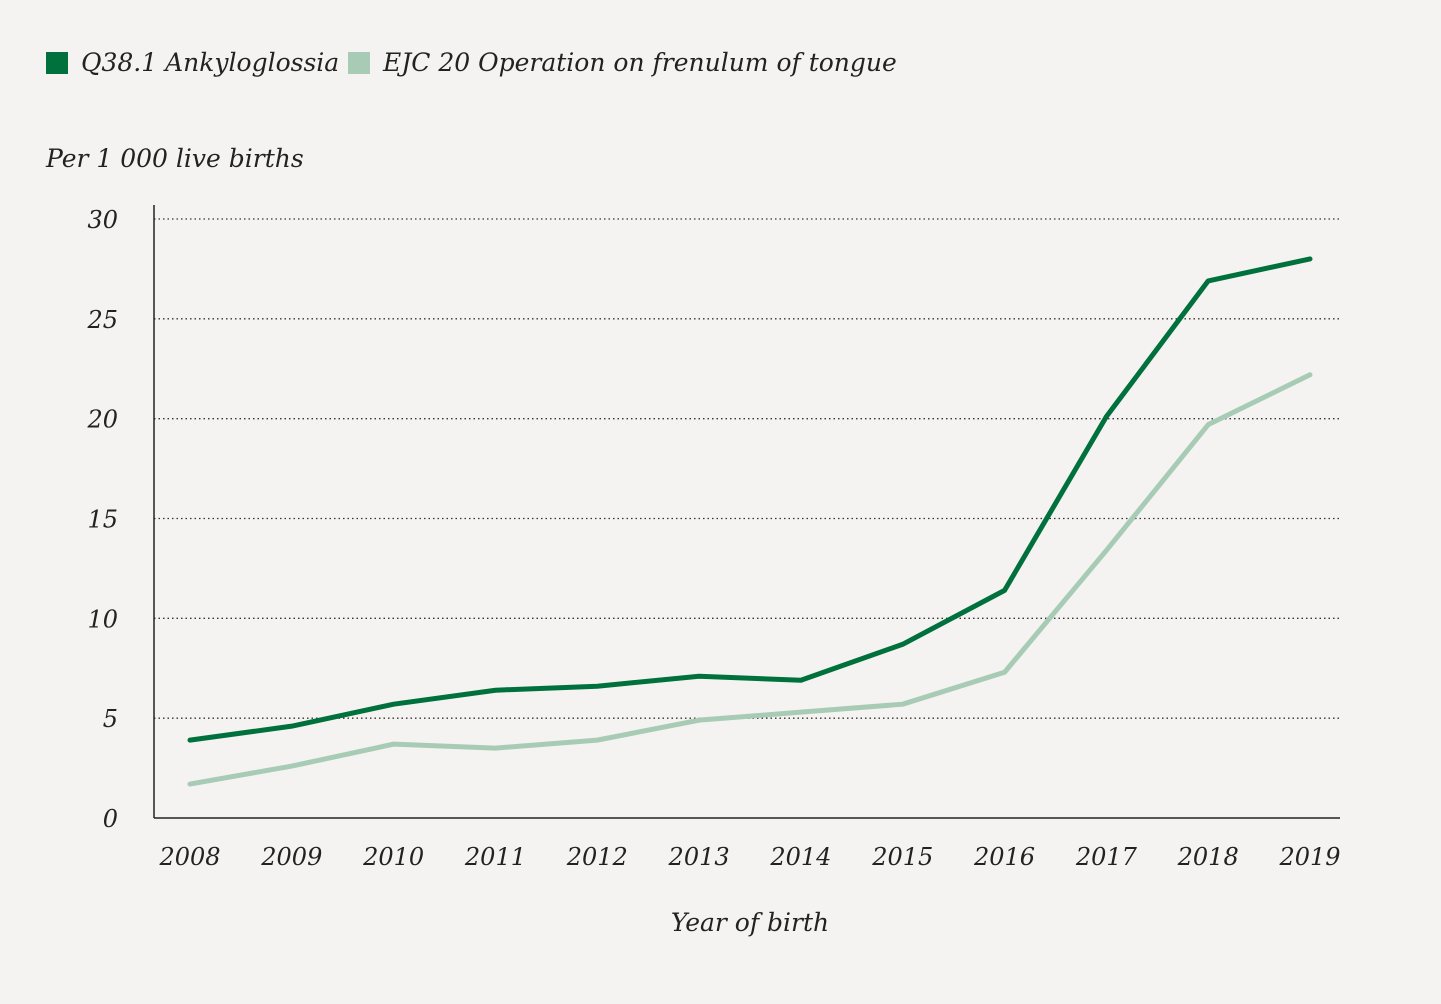  I want to click on x-tick-label: 2016, so click(1004, 857).